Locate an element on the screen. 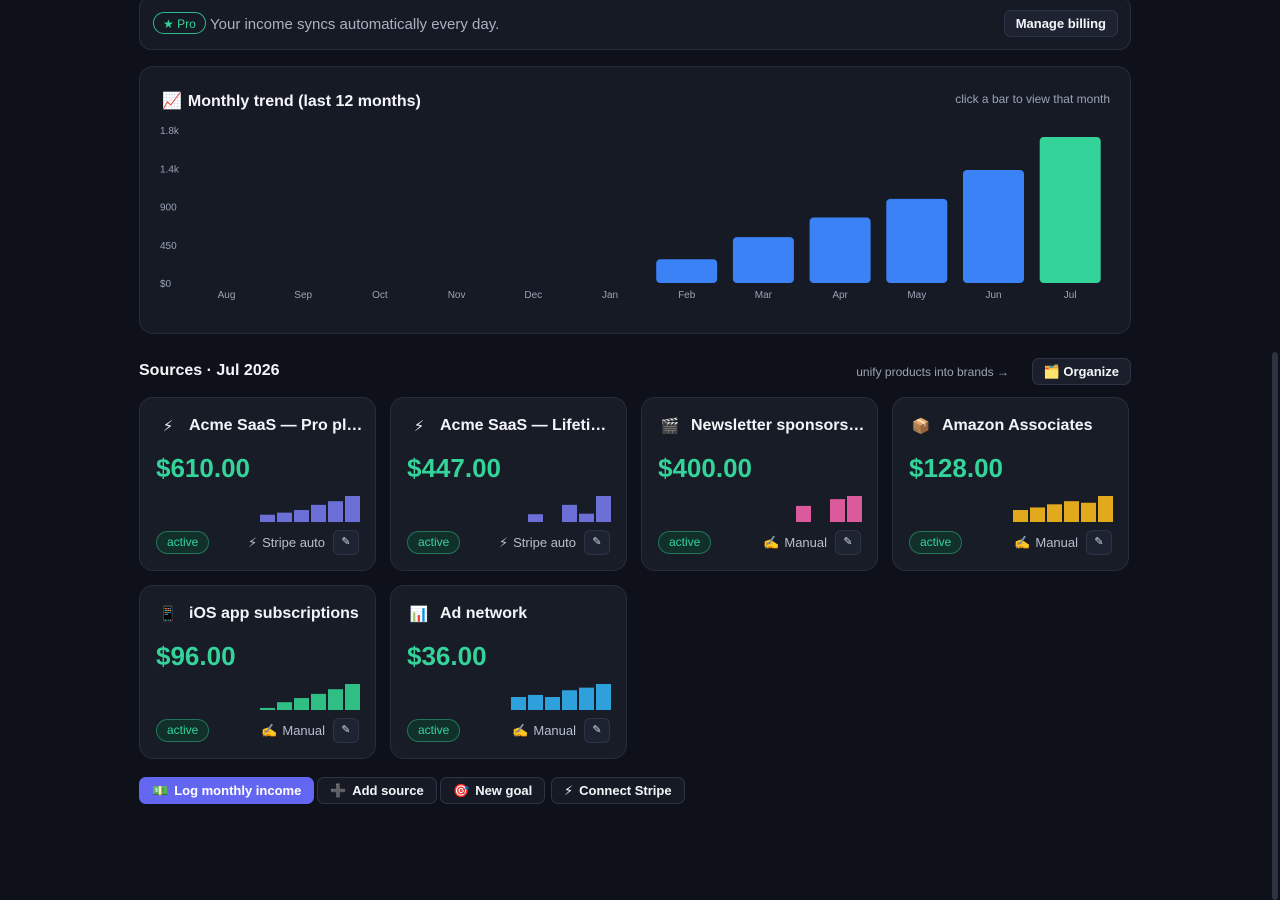 The image size is (1280, 900). folder-icon: 🗂️ is located at coordinates (1051, 371).